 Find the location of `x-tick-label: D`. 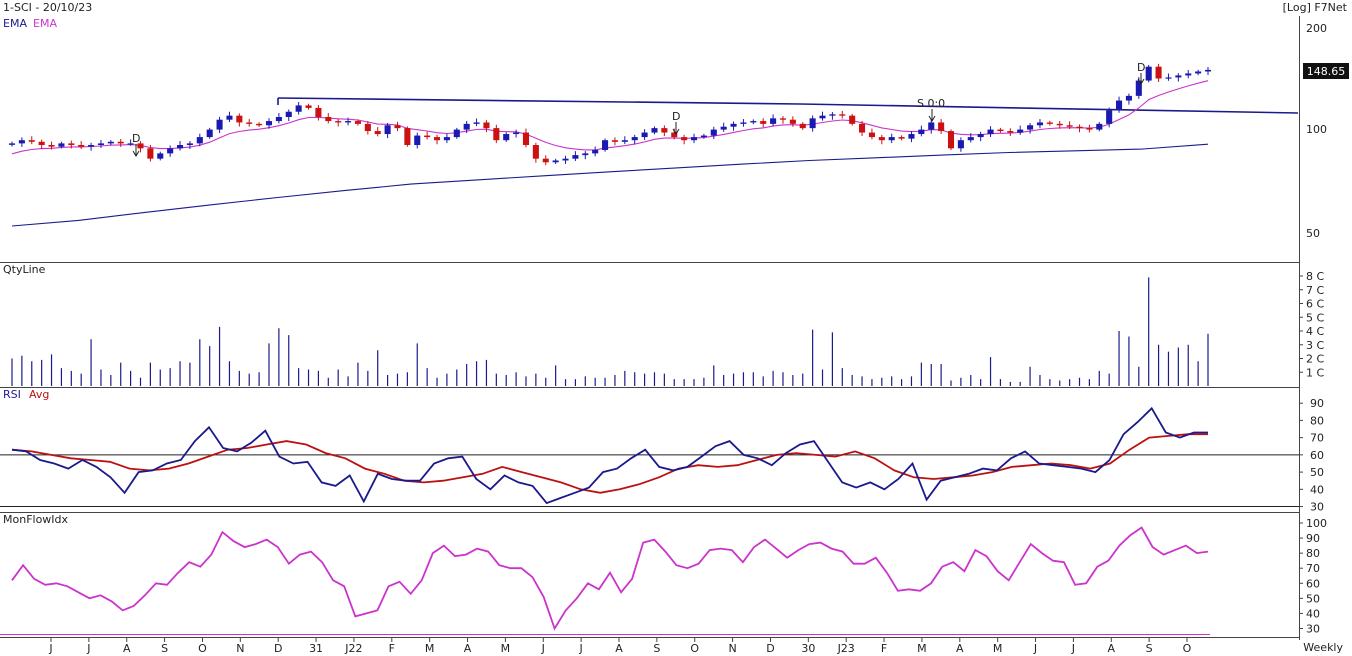

x-tick-label: D is located at coordinates (770, 648).